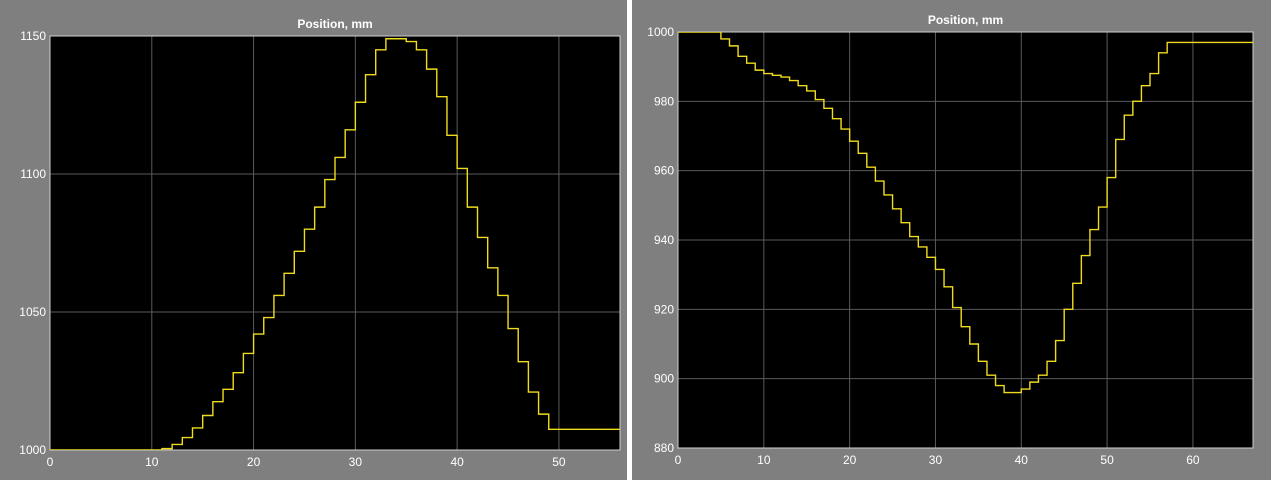  Describe the element at coordinates (664, 101) in the screenshot. I see `y-tick-label: 980` at that location.